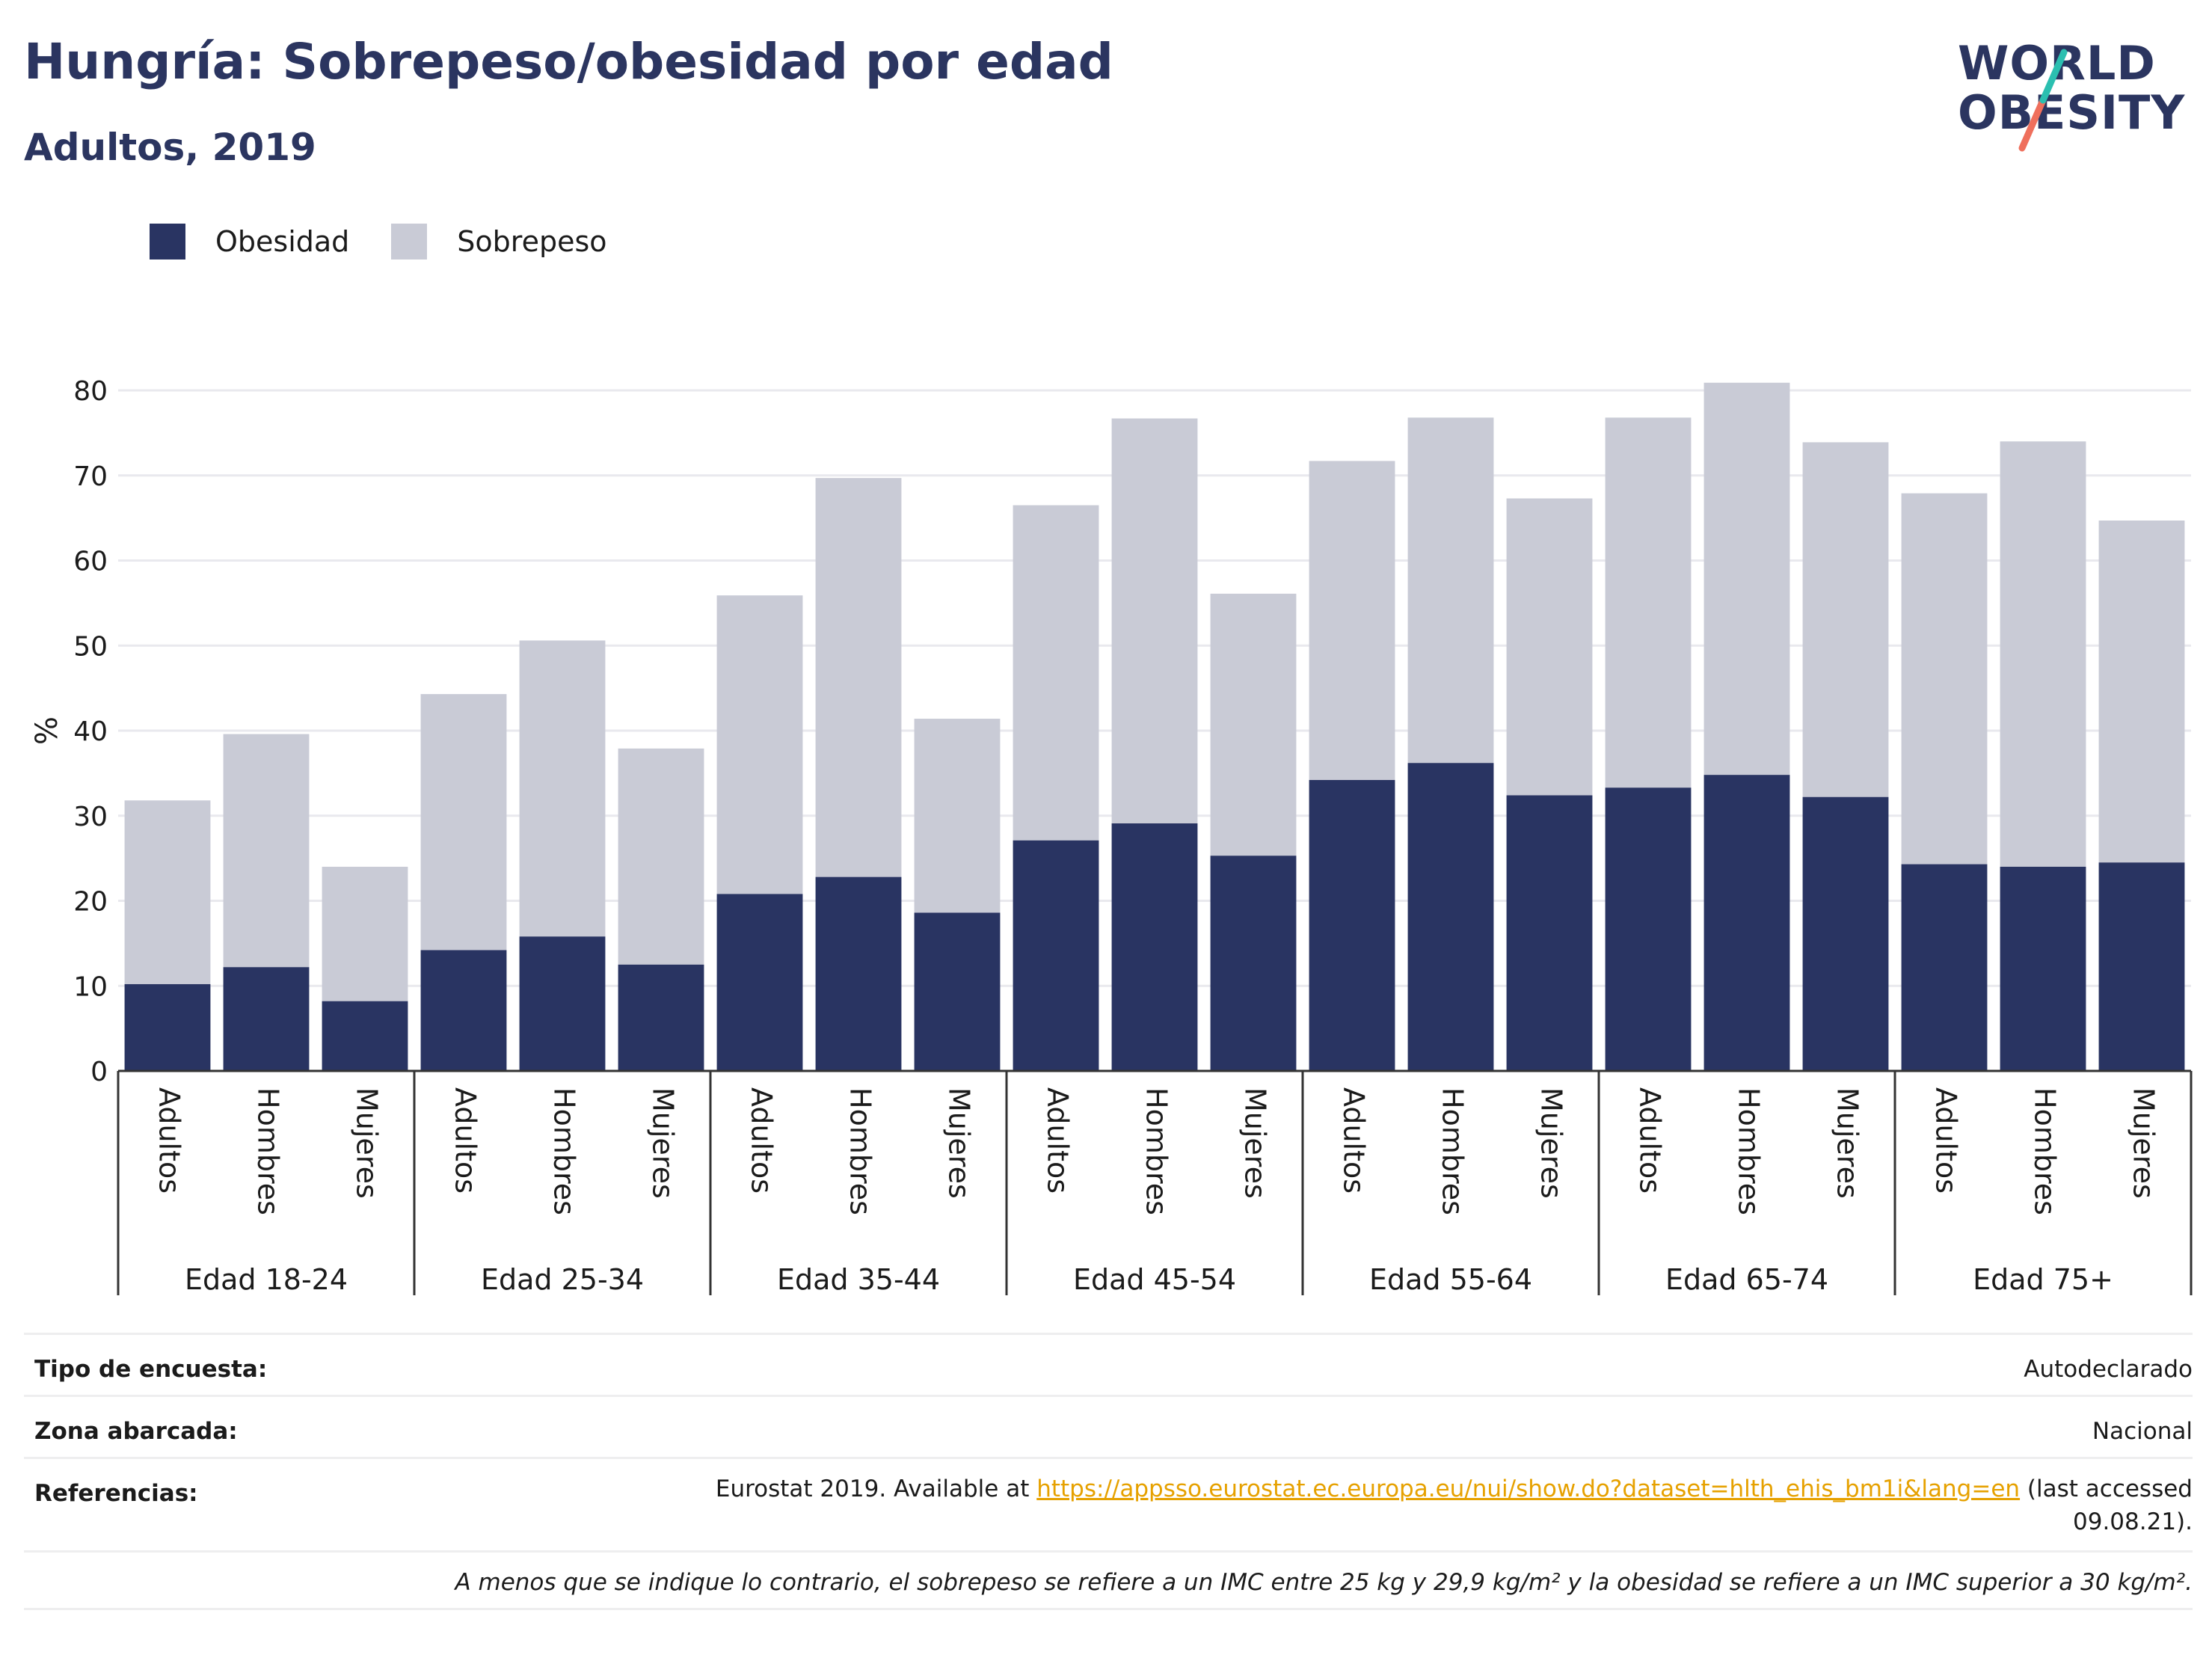 Image resolution: width=2212 pixels, height=1655 pixels. I want to click on legend-swatch-overweight, so click(409, 242).